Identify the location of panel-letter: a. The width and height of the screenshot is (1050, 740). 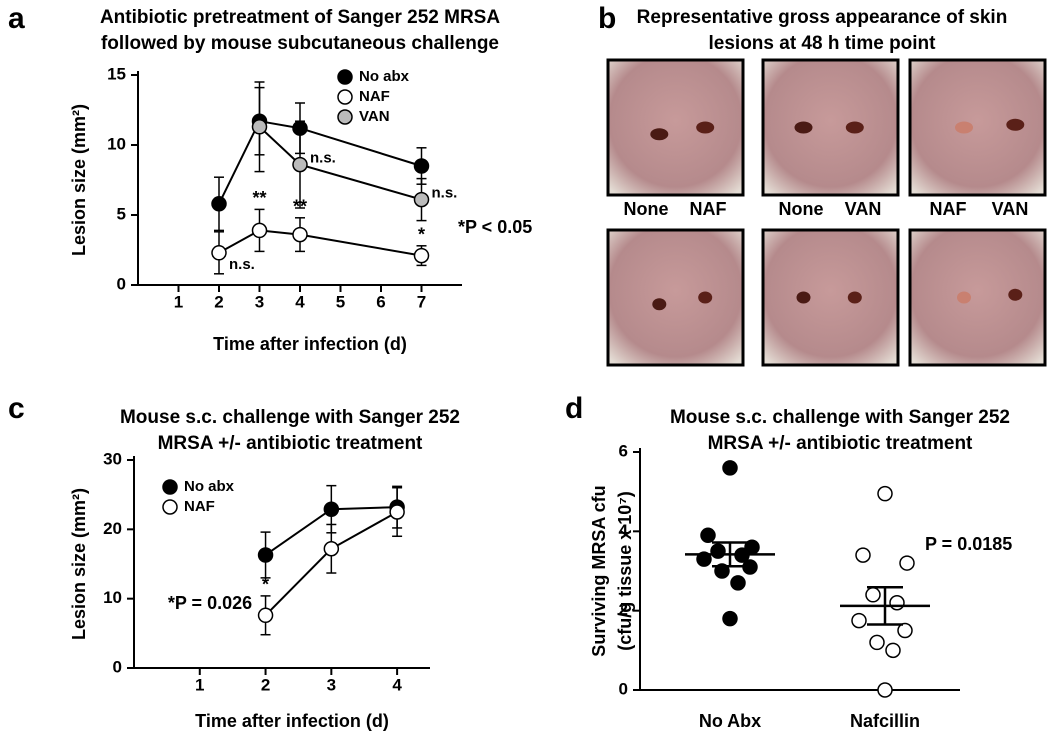
(16, 18).